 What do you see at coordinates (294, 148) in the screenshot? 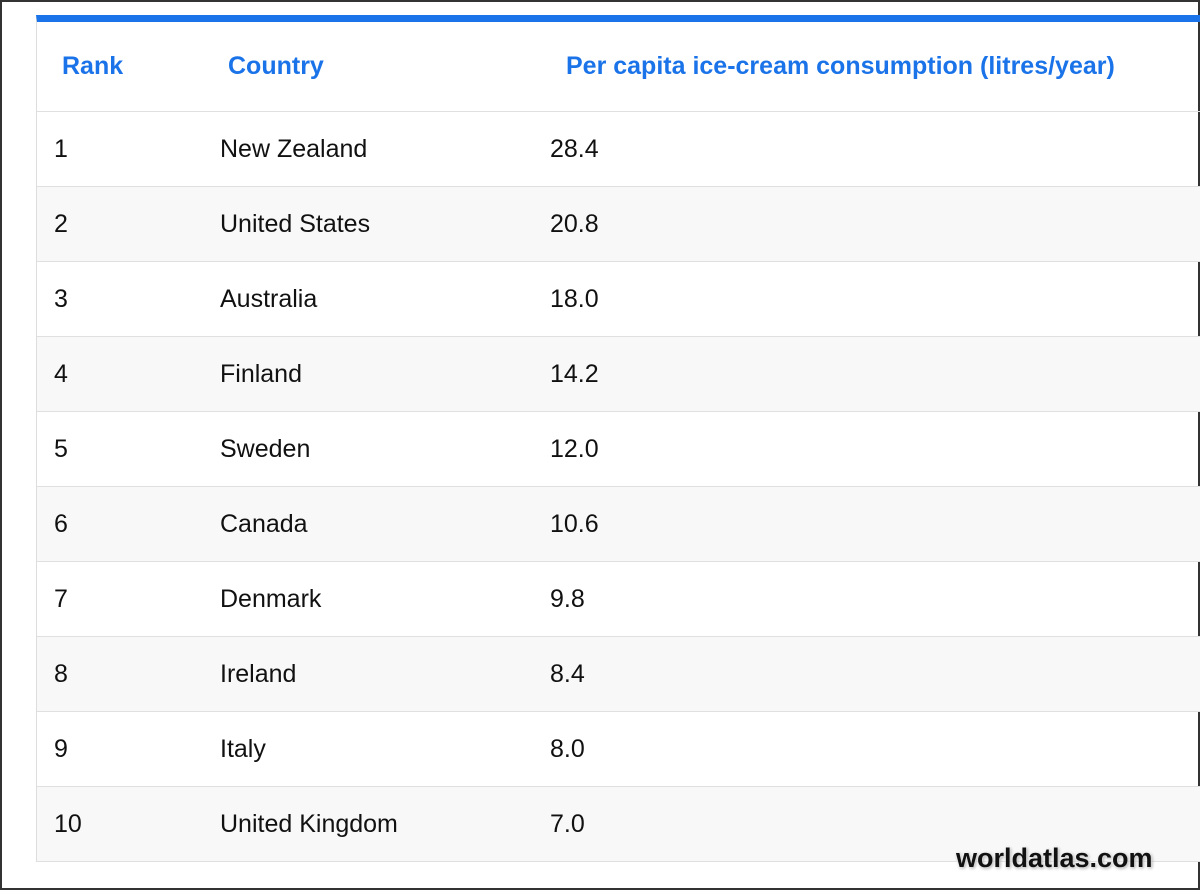
I see `cell-country: New Zealand` at bounding box center [294, 148].